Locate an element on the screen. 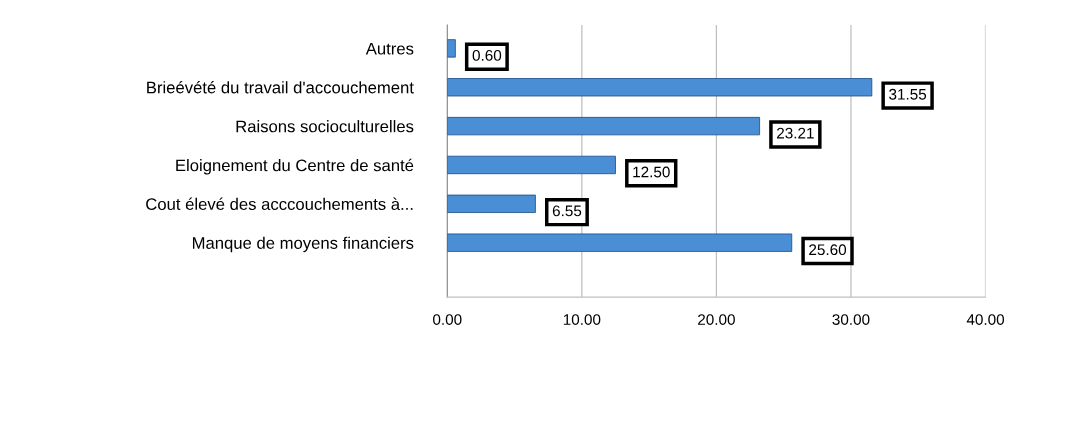 The image size is (1083, 425). y-tick-label: Raisons socioculturelles is located at coordinates (325, 126).